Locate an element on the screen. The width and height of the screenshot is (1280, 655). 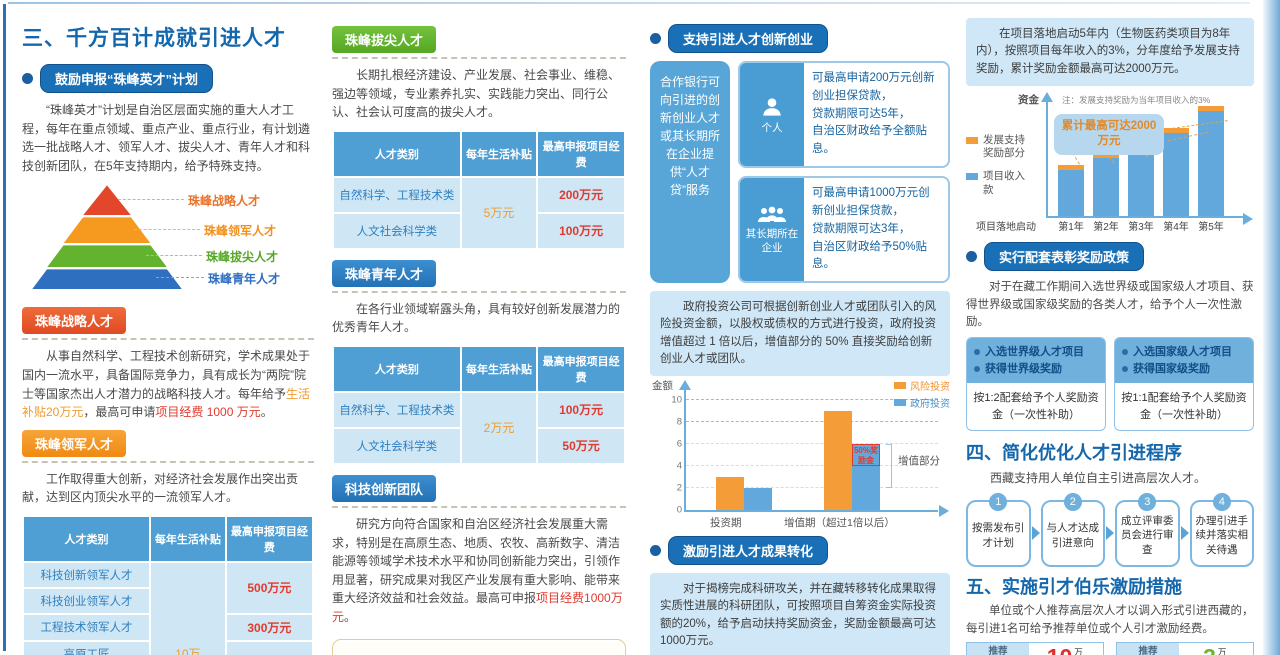
pyramid-layer-top is located at coordinates (107, 256).